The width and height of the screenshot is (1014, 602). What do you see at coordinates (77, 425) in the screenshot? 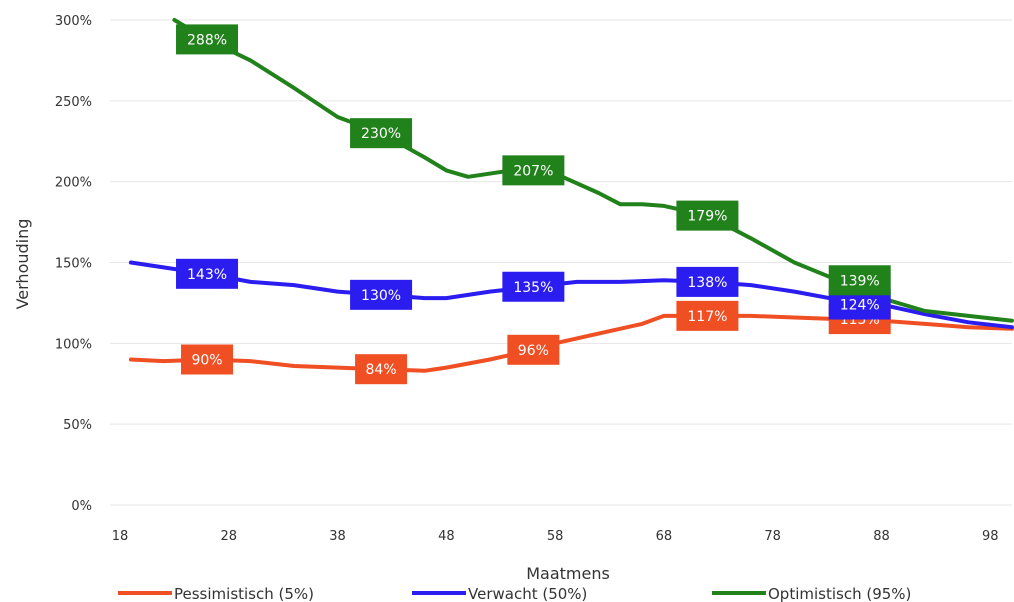
I see `y-tick-label: 50%` at bounding box center [77, 425].